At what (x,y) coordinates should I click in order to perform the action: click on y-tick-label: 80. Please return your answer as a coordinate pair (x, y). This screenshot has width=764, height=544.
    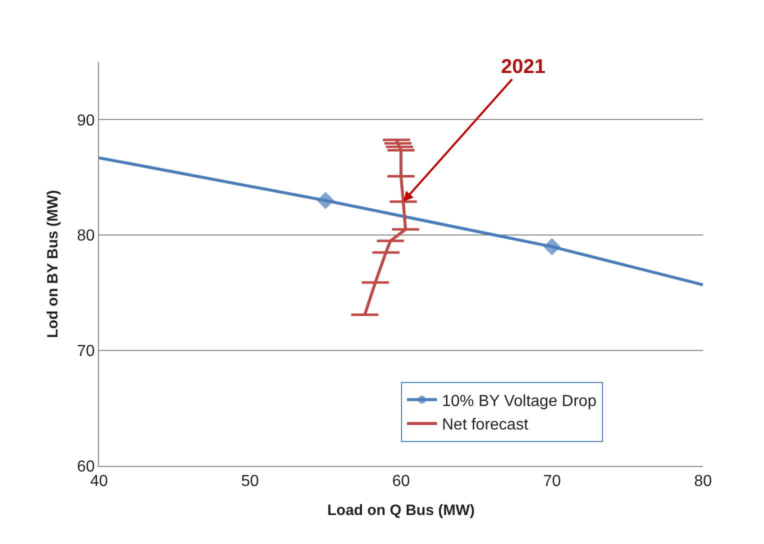
    Looking at the image, I should click on (86, 236).